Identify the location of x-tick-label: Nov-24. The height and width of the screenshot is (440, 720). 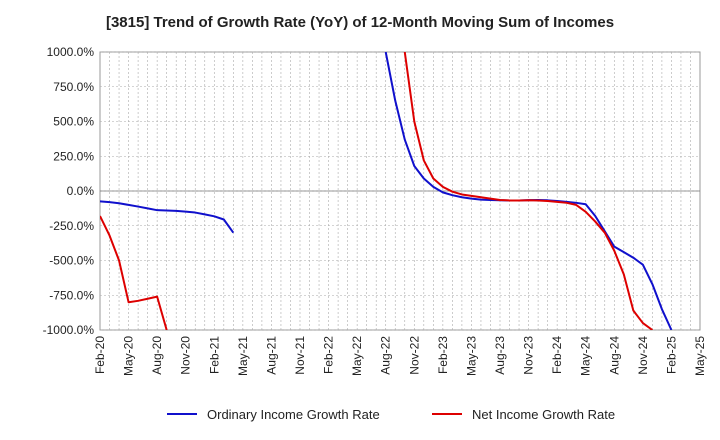
(643, 355).